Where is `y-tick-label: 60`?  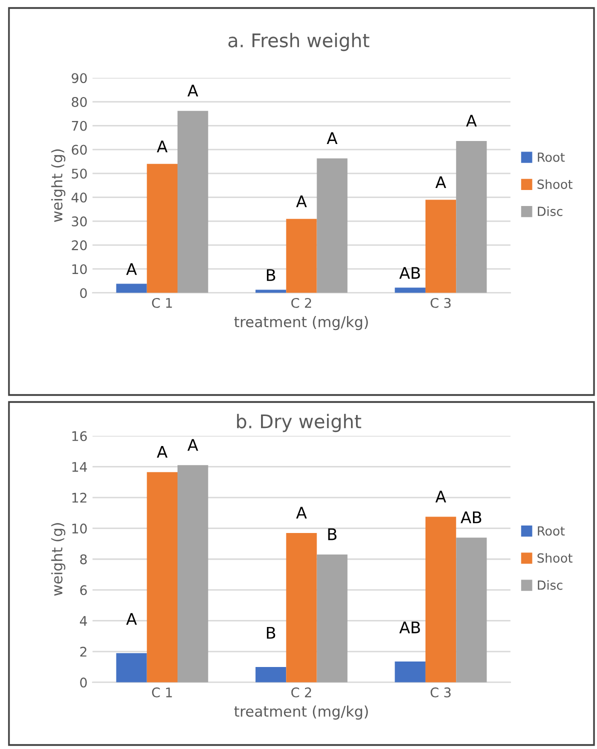
y-tick-label: 60 is located at coordinates (79, 149).